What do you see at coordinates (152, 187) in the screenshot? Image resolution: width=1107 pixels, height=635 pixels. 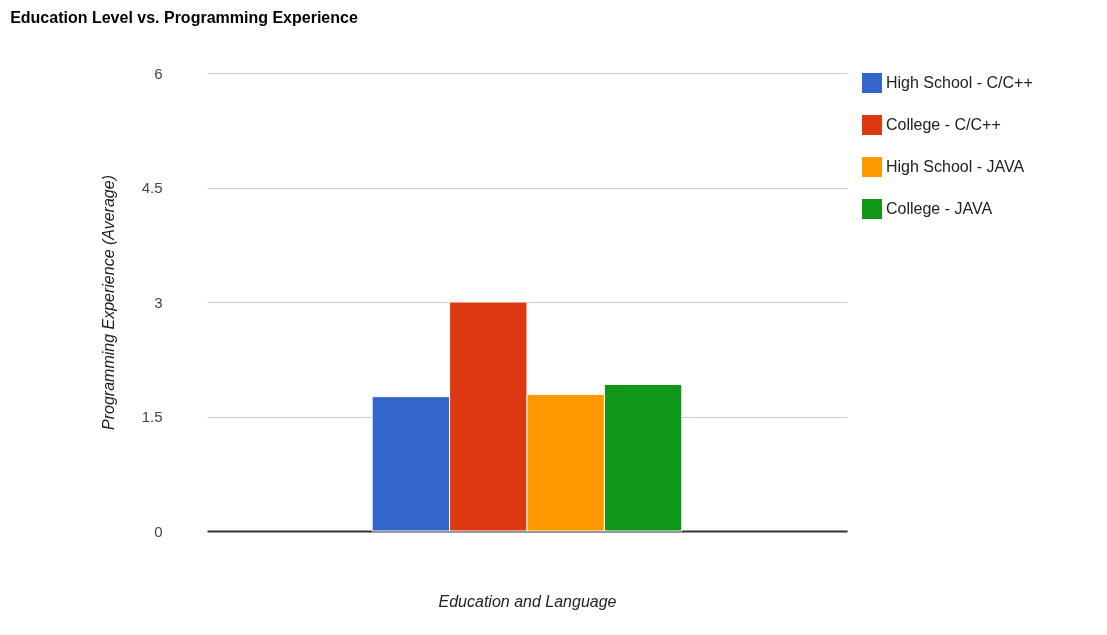 I see `y-tick-label: 4.5` at bounding box center [152, 187].